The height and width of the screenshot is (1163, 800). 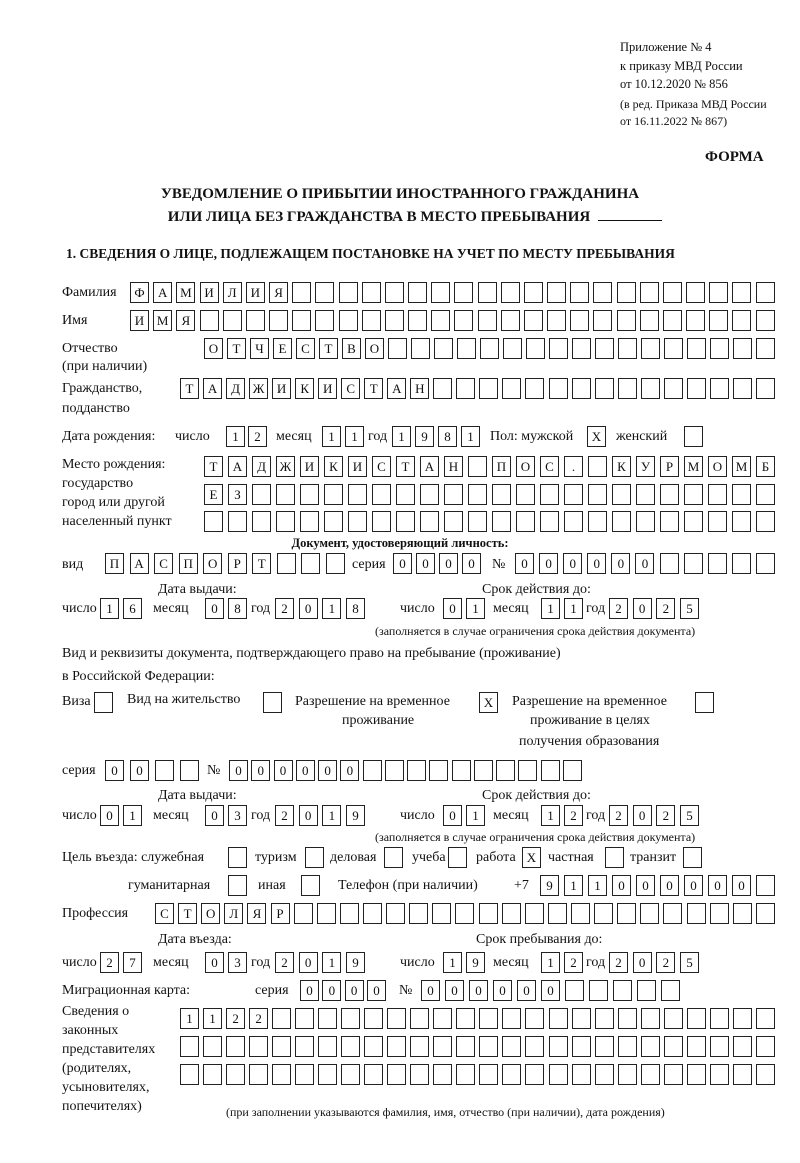 What do you see at coordinates (550, 962) in the screenshot?
I see `char-box: 1` at bounding box center [550, 962].